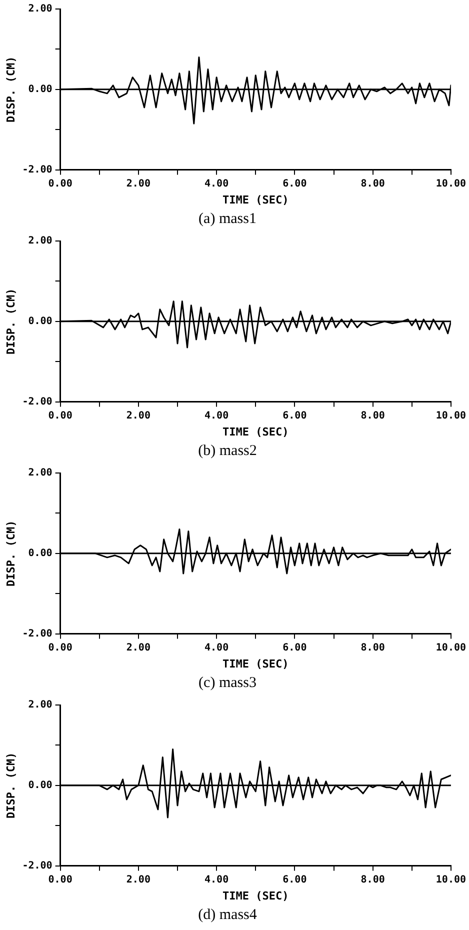 Image resolution: width=469 pixels, height=930 pixels. I want to click on text: (c) mass3, so click(227, 682).